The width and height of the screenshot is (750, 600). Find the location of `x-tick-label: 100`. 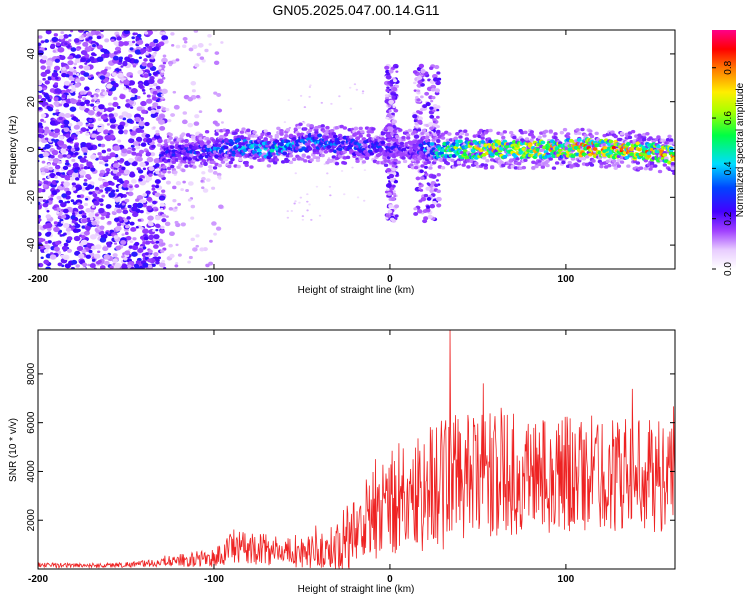

x-tick-label: 100 is located at coordinates (566, 579).